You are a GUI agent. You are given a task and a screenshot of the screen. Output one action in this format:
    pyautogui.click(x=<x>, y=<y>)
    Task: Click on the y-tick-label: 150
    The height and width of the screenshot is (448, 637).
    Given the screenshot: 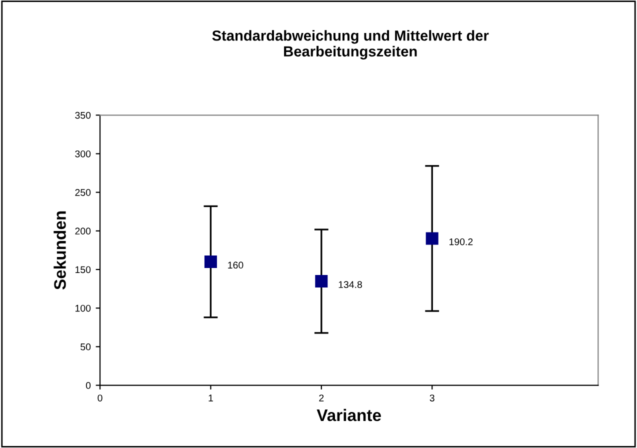 What is the action you would take?
    pyautogui.click(x=83, y=270)
    